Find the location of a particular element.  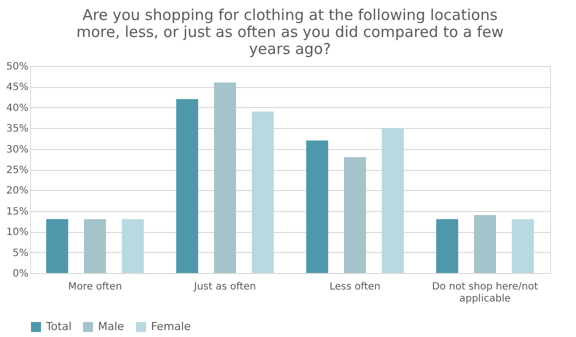

y-tick-label: 50% is located at coordinates (17, 67).